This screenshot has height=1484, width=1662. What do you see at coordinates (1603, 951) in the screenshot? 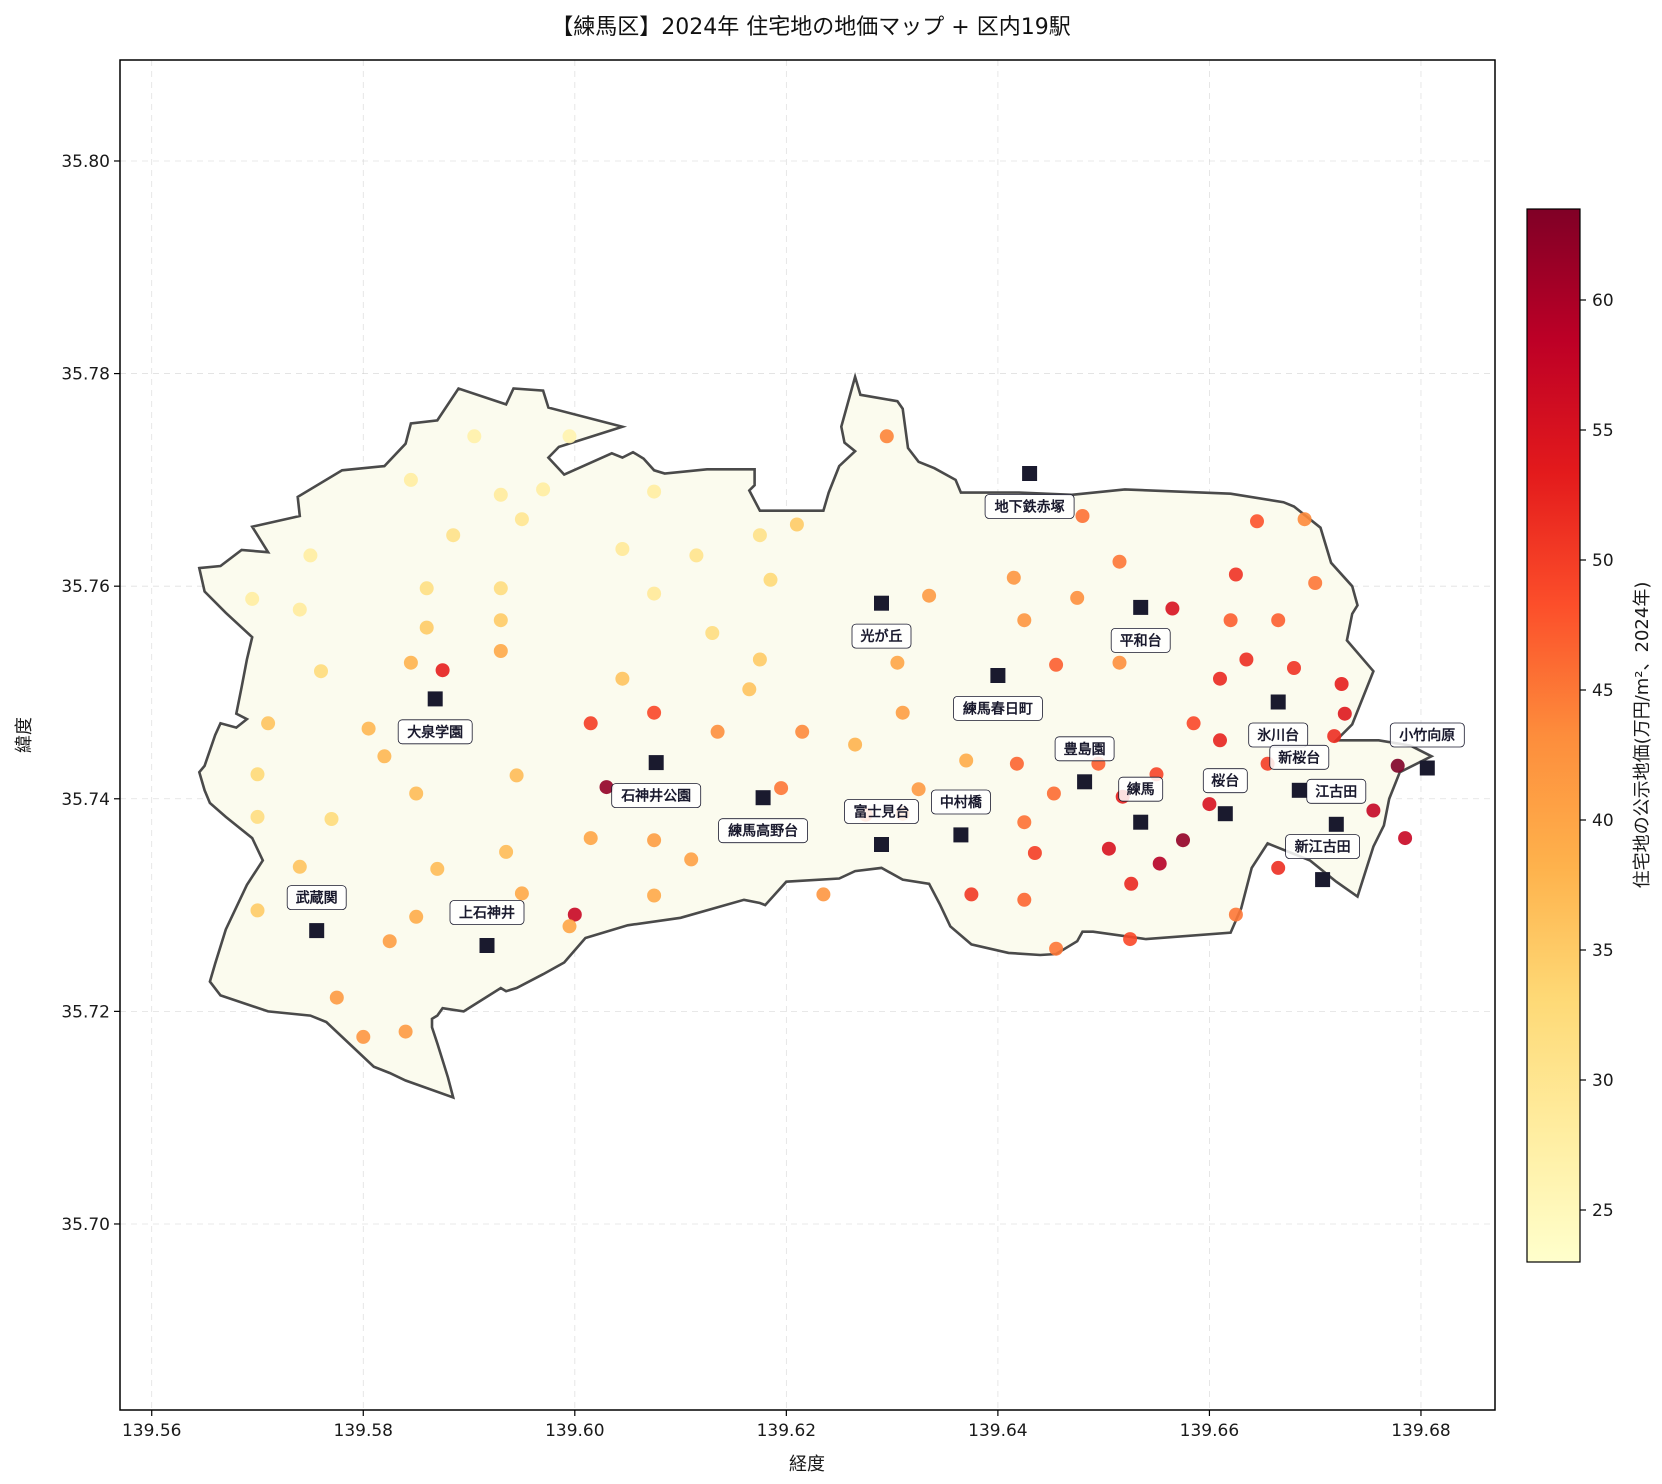
I see `colorbar-tick-label: 35` at bounding box center [1603, 951].